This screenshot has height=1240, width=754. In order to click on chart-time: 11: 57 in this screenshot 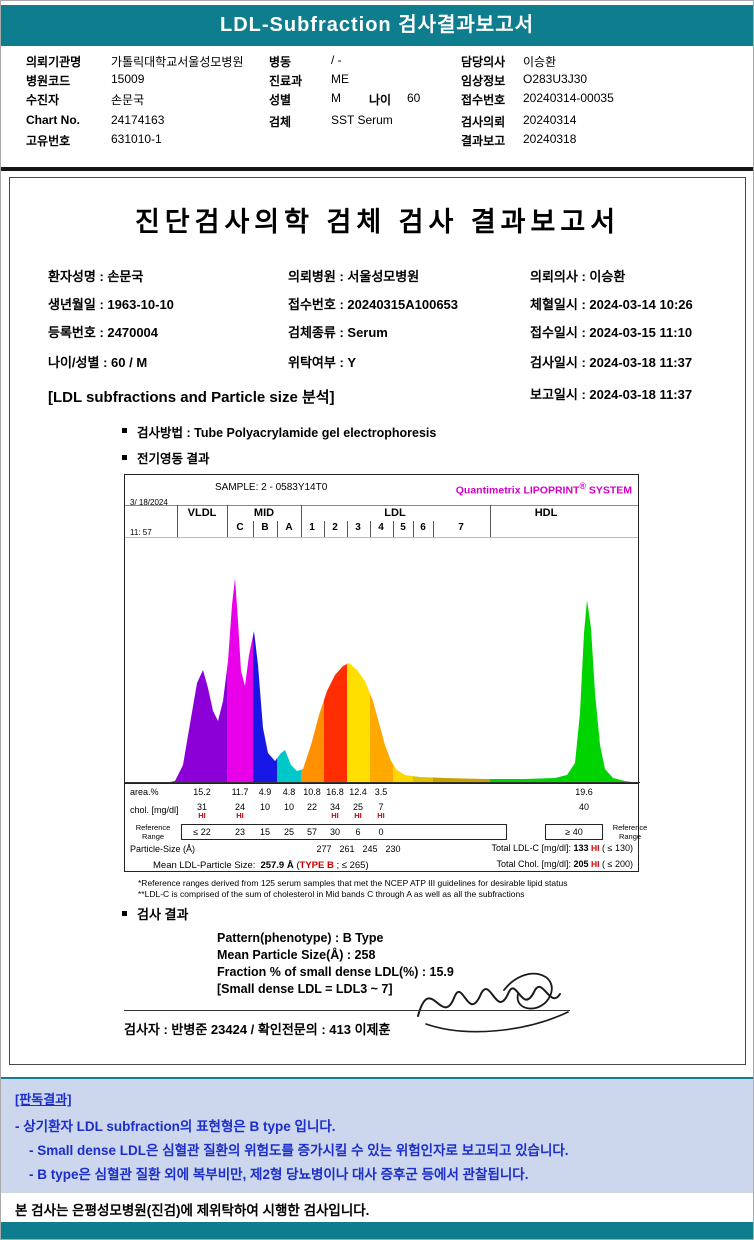, I will do `click(141, 532)`.